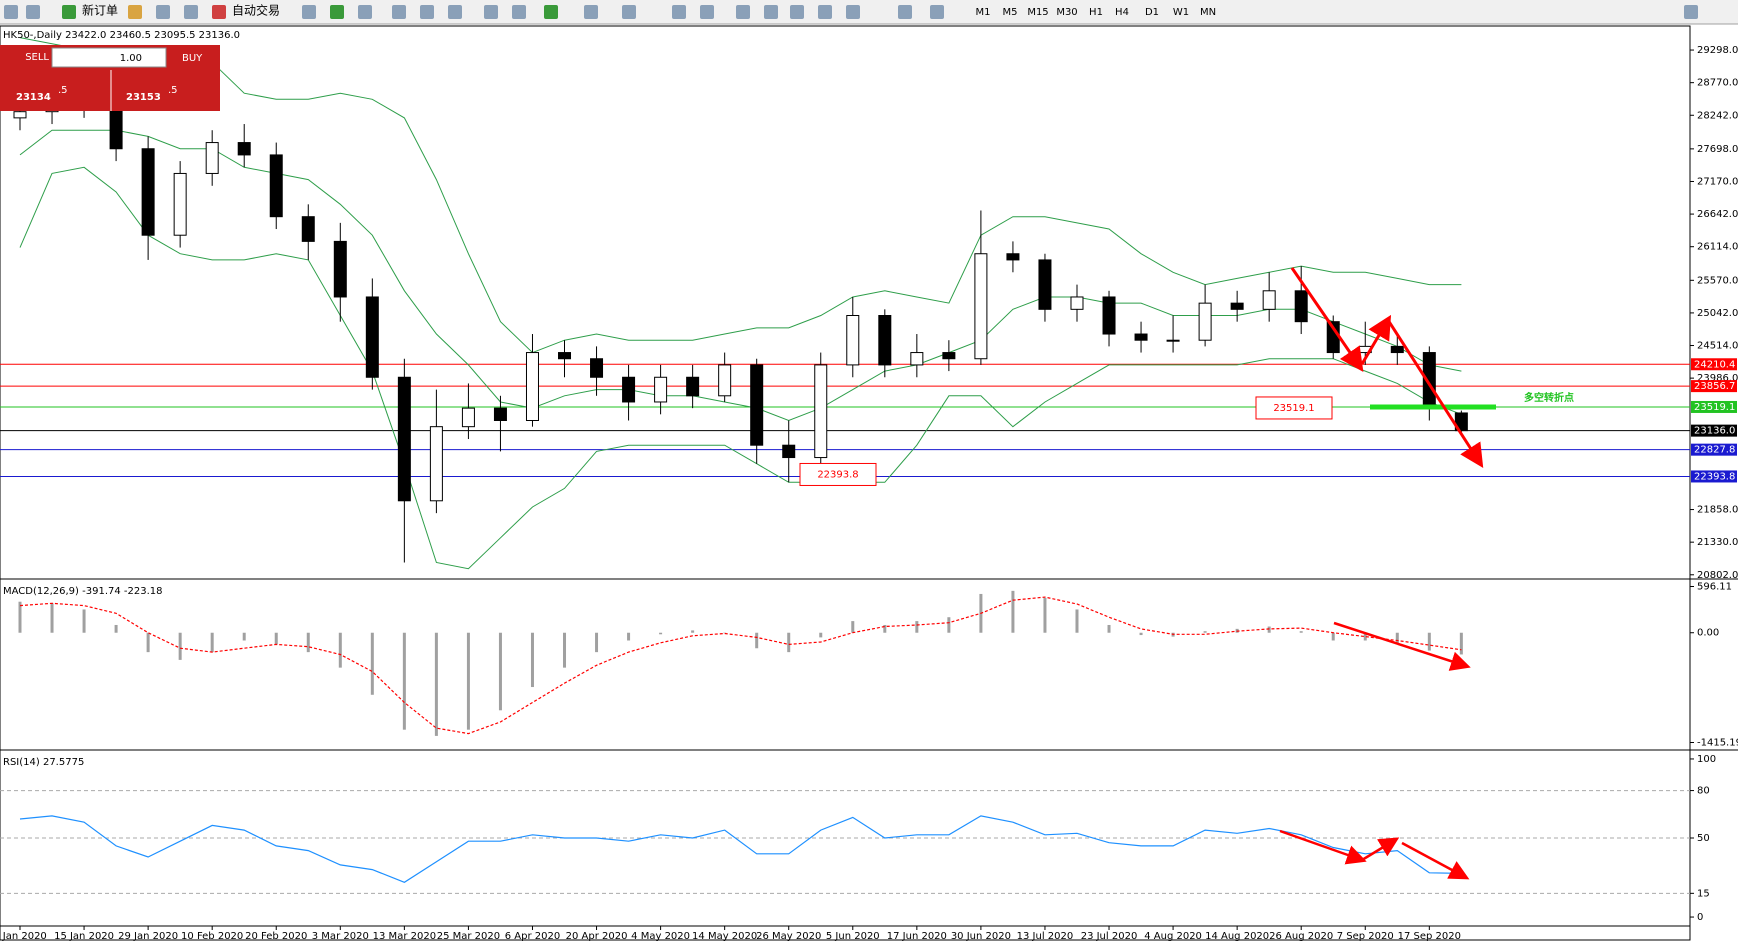  I want to click on lots-field, so click(109, 57).